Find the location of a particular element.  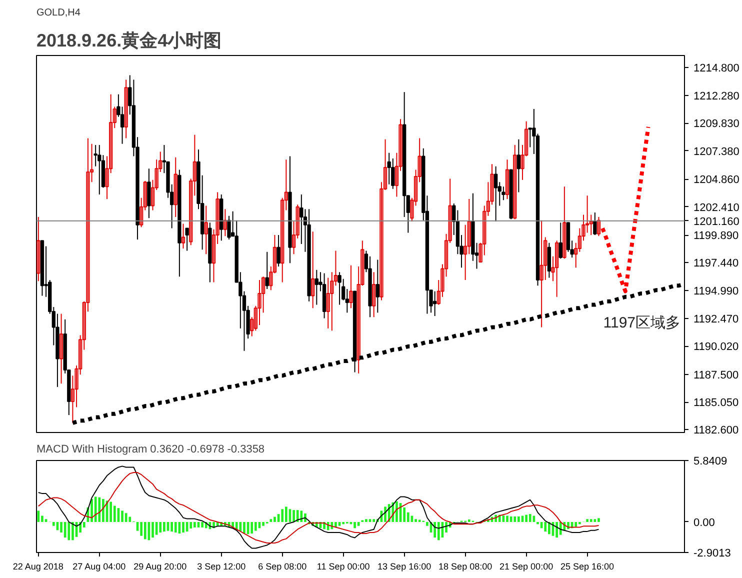

x-tick-label: 22 Aug 2018 is located at coordinates (38, 567).